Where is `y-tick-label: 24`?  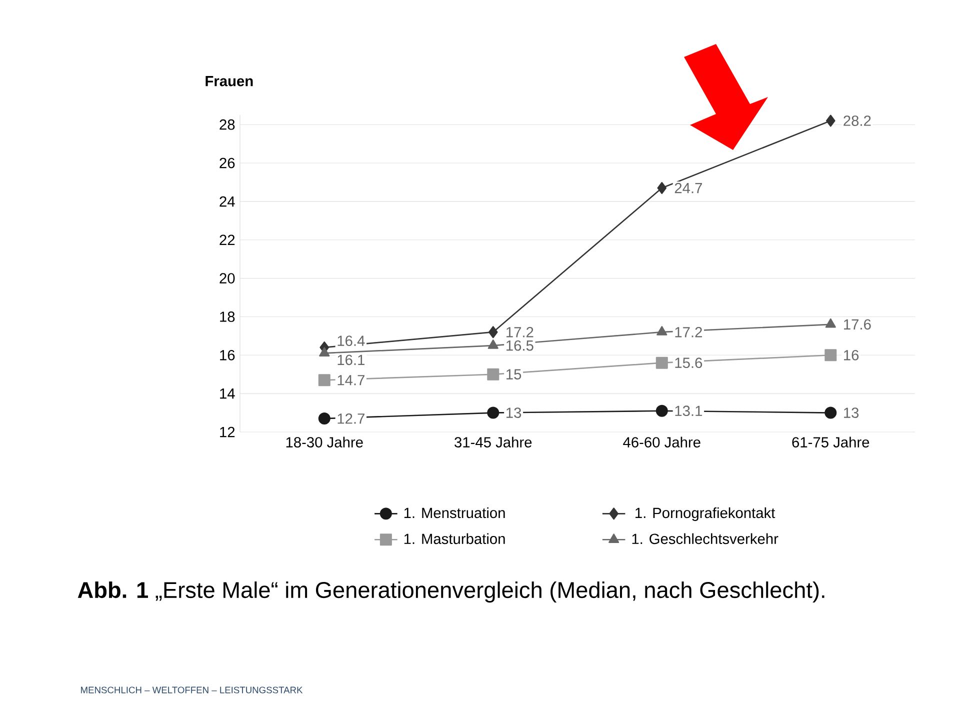 y-tick-label: 24 is located at coordinates (227, 201).